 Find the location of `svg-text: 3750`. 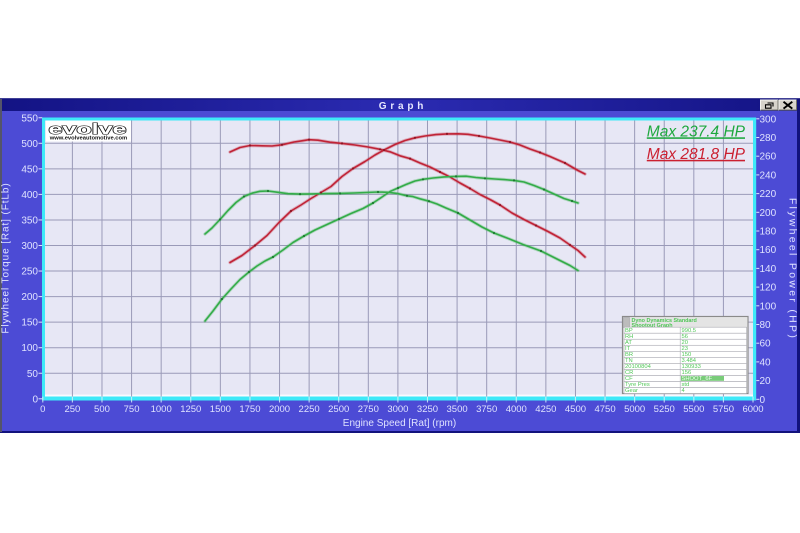

svg-text: 3750 is located at coordinates (486, 409).